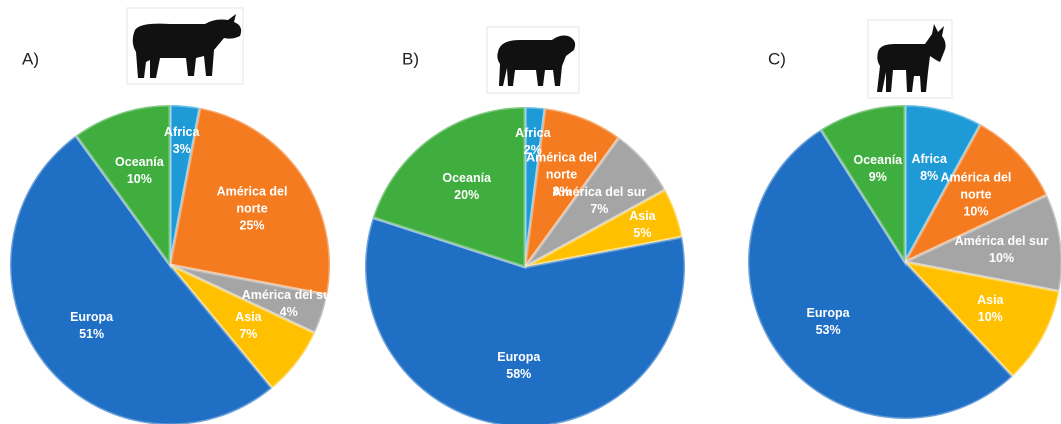 The height and width of the screenshot is (424, 1061). I want to click on slice-label: América del sur 4%, so click(289, 304).